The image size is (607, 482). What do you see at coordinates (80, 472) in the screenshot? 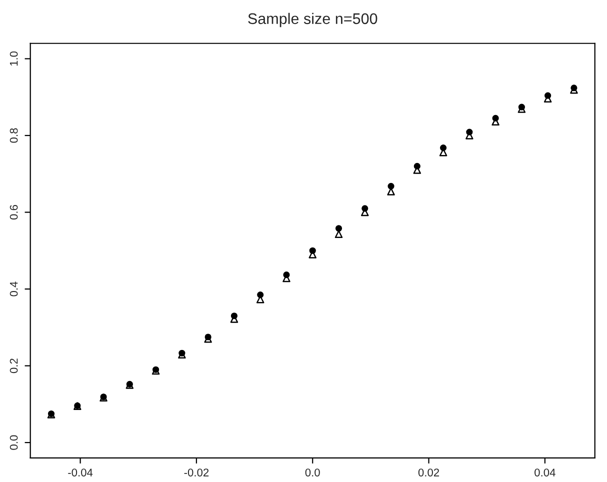
I see `x-tick-label: -0.04` at bounding box center [80, 472].